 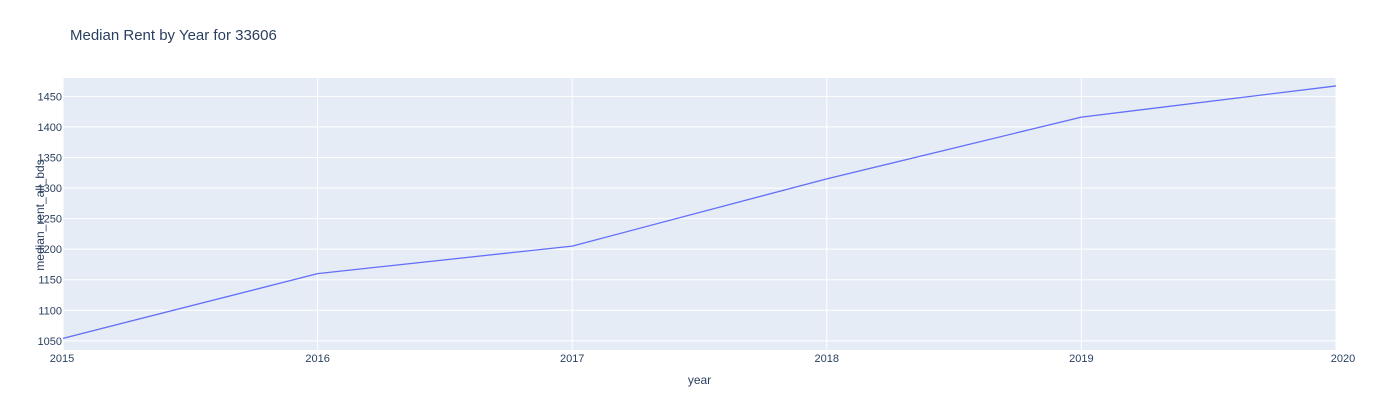 What do you see at coordinates (50, 128) in the screenshot?
I see `y-tick-label: 1400` at bounding box center [50, 128].